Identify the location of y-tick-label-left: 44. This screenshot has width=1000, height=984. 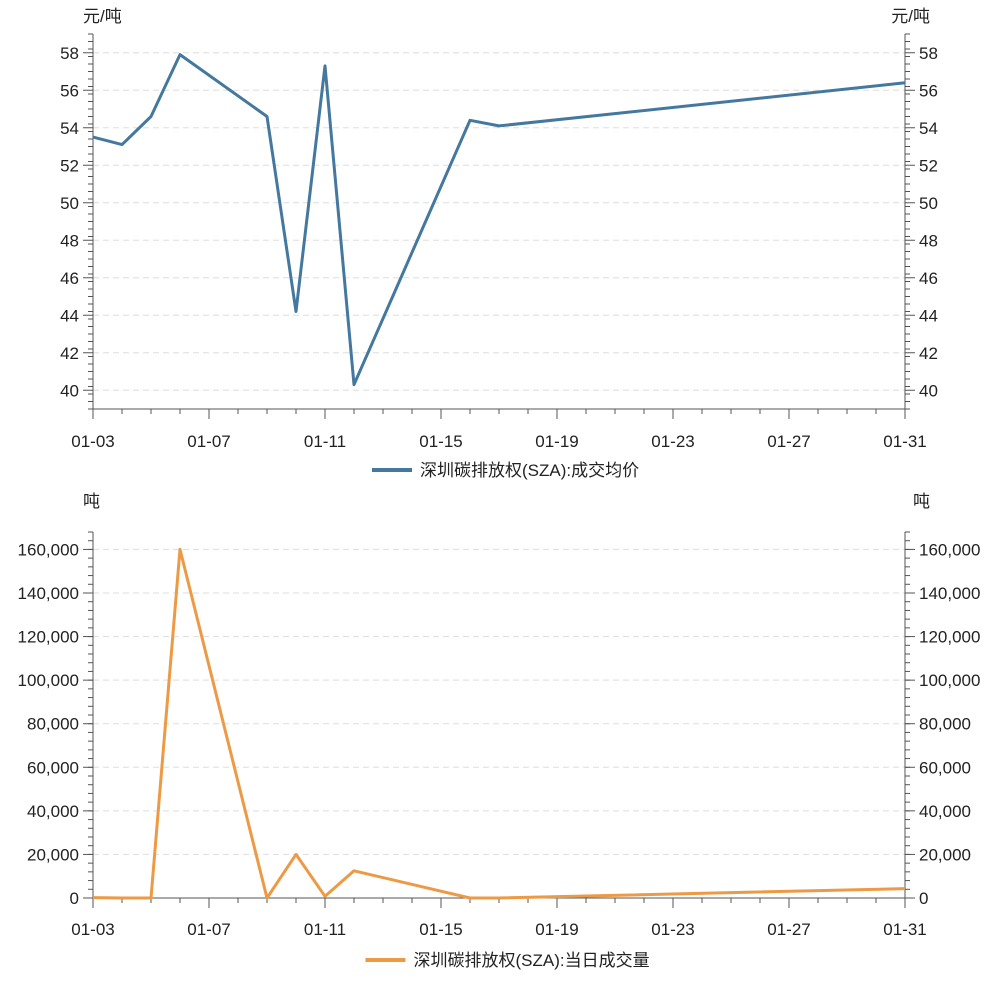
(69, 315).